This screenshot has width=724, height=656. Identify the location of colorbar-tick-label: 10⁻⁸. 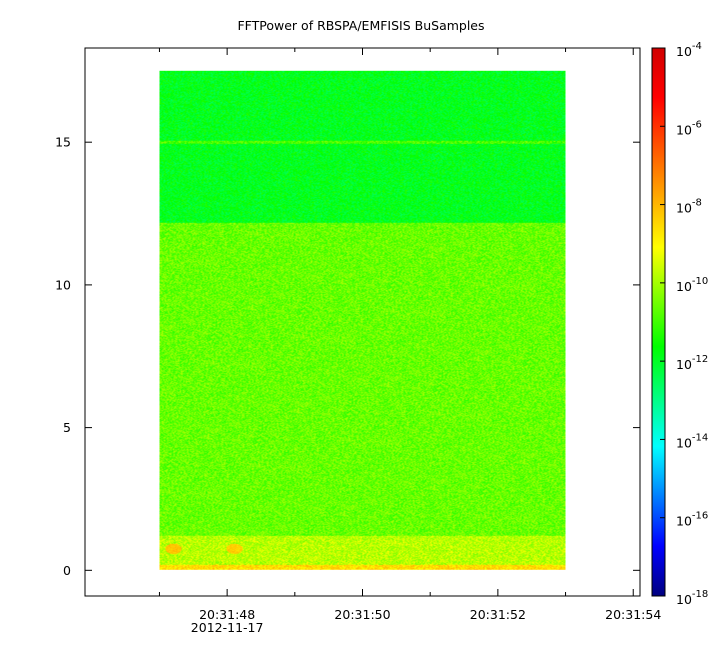
(689, 207).